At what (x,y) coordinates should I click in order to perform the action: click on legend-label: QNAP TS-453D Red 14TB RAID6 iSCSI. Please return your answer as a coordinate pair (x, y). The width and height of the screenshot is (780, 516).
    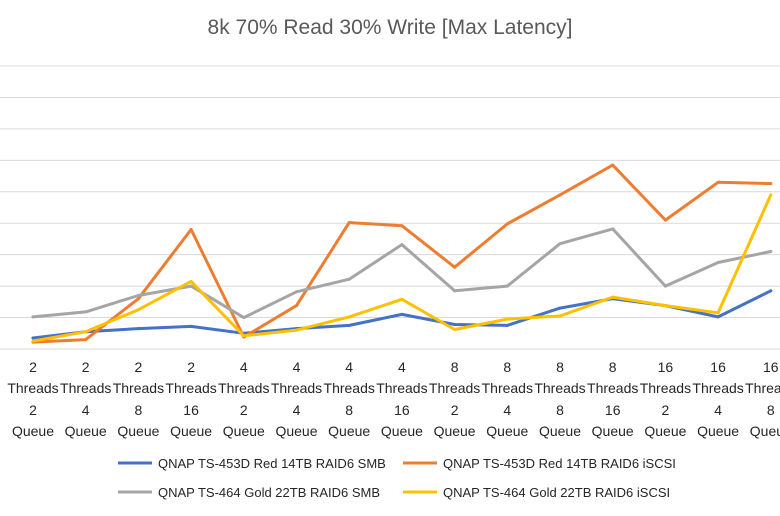
    Looking at the image, I should click on (559, 463).